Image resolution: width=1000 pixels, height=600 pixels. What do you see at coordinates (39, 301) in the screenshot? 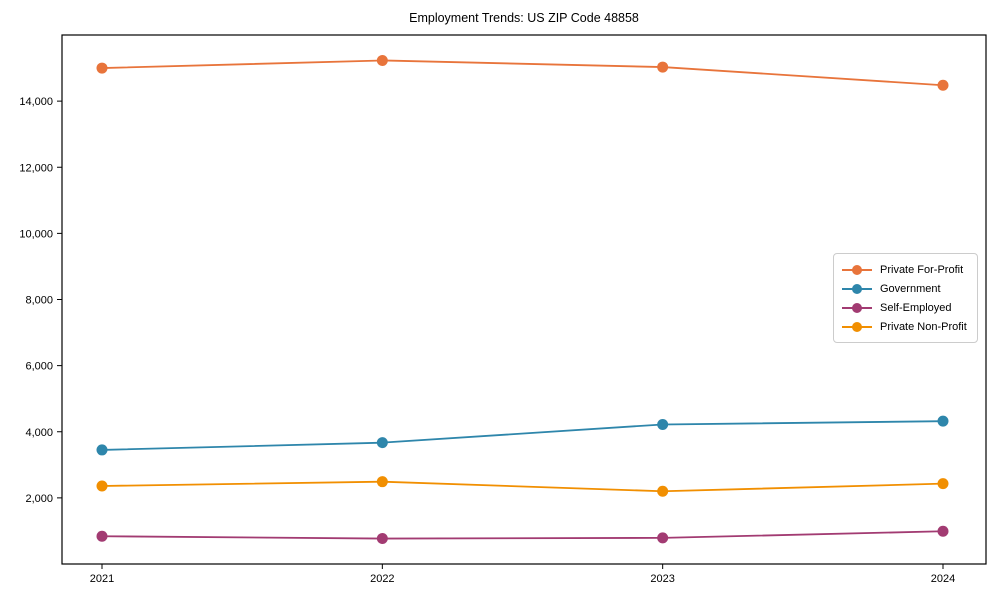
I see `y-tick-label: 8,000` at bounding box center [39, 301].